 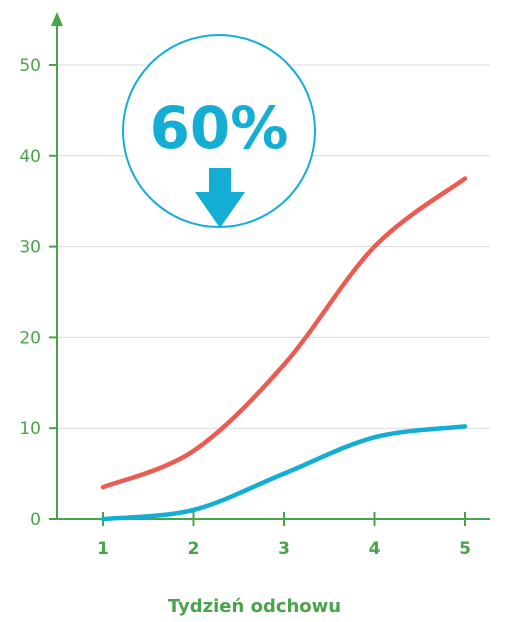 What do you see at coordinates (30, 157) in the screenshot?
I see `y-tick-label: 40` at bounding box center [30, 157].